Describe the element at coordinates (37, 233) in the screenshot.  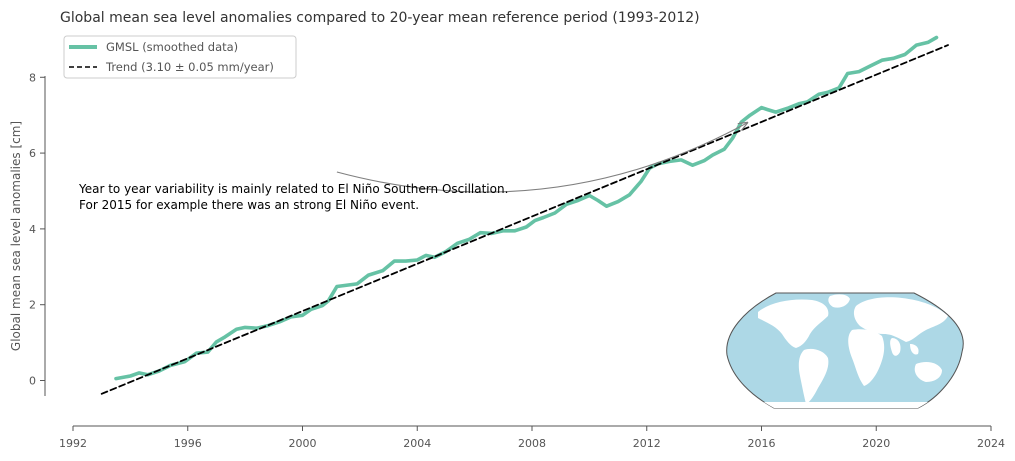
I see `y-axis: 0 2 4 6 8` at that location.